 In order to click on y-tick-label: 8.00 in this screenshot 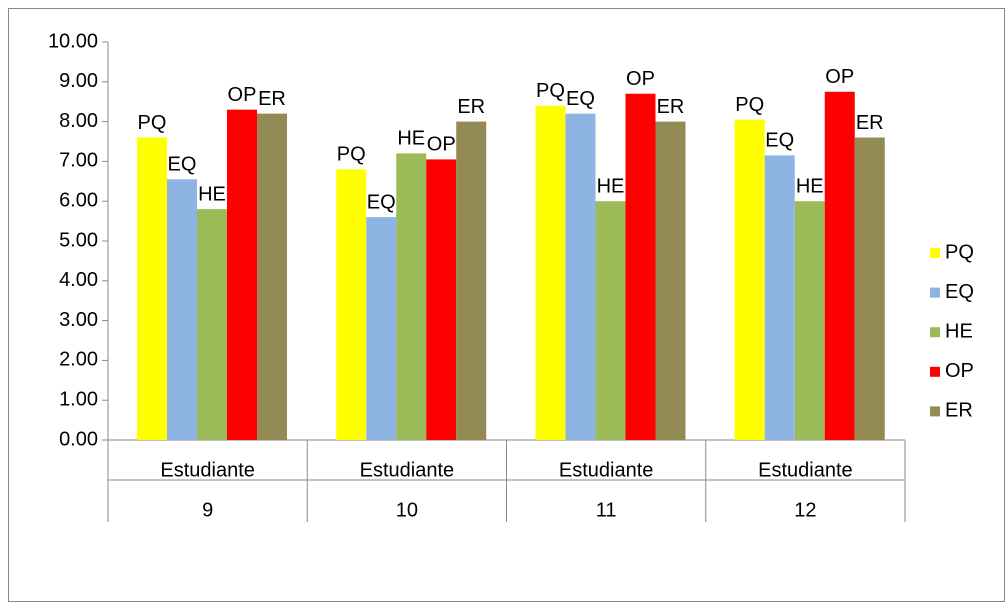, I will do `click(78, 121)`.